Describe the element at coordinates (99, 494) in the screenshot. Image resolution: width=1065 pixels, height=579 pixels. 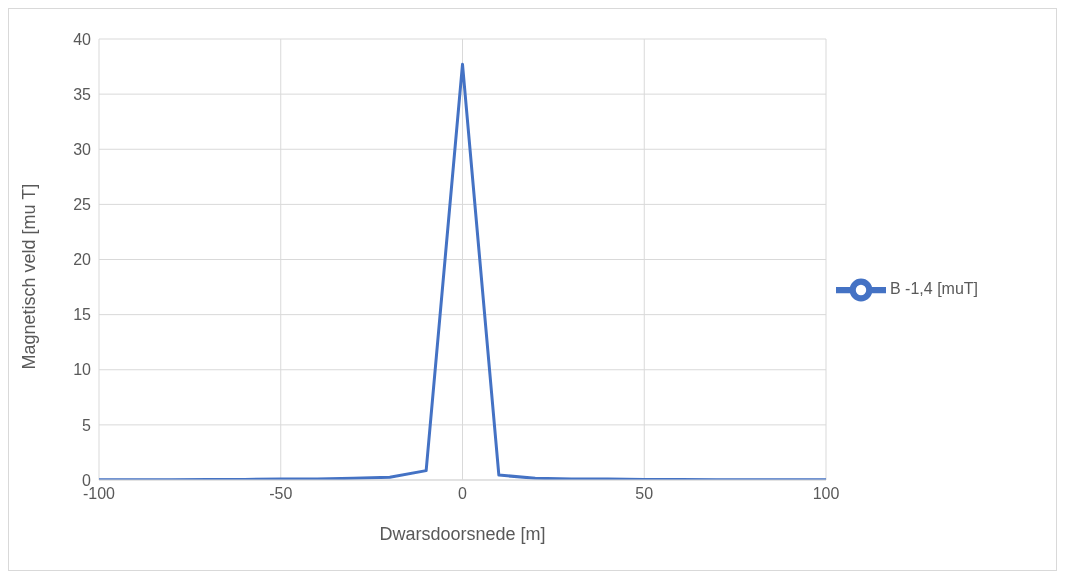
I see `x-tick-label: -100` at that location.